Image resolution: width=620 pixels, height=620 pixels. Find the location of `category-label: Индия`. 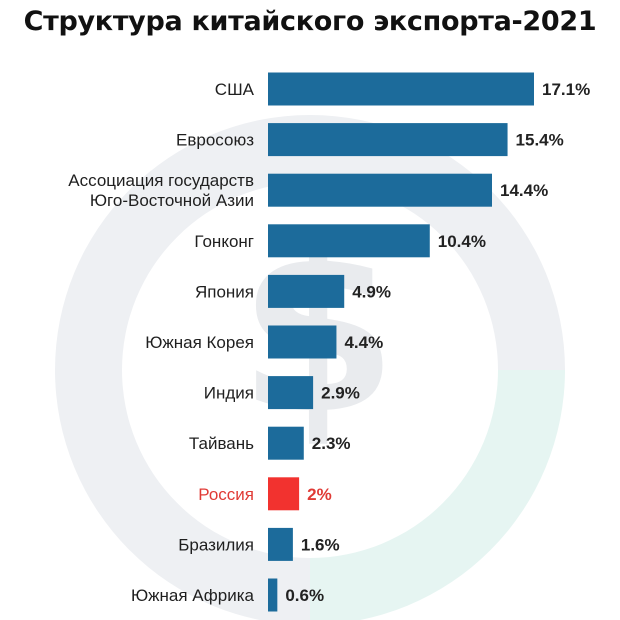

category-label: Индия is located at coordinates (229, 393).